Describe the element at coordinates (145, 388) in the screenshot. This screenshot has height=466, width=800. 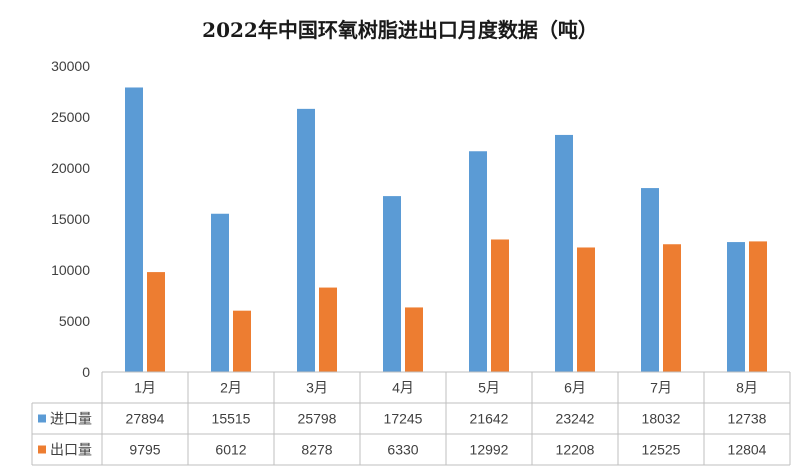
I see `x-tick-label: 1月` at that location.